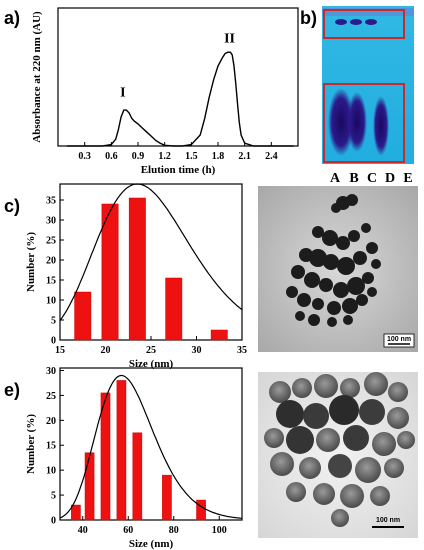 The height and width of the screenshot is (550, 424). I want to click on panel-label-c: c), so click(12, 206).